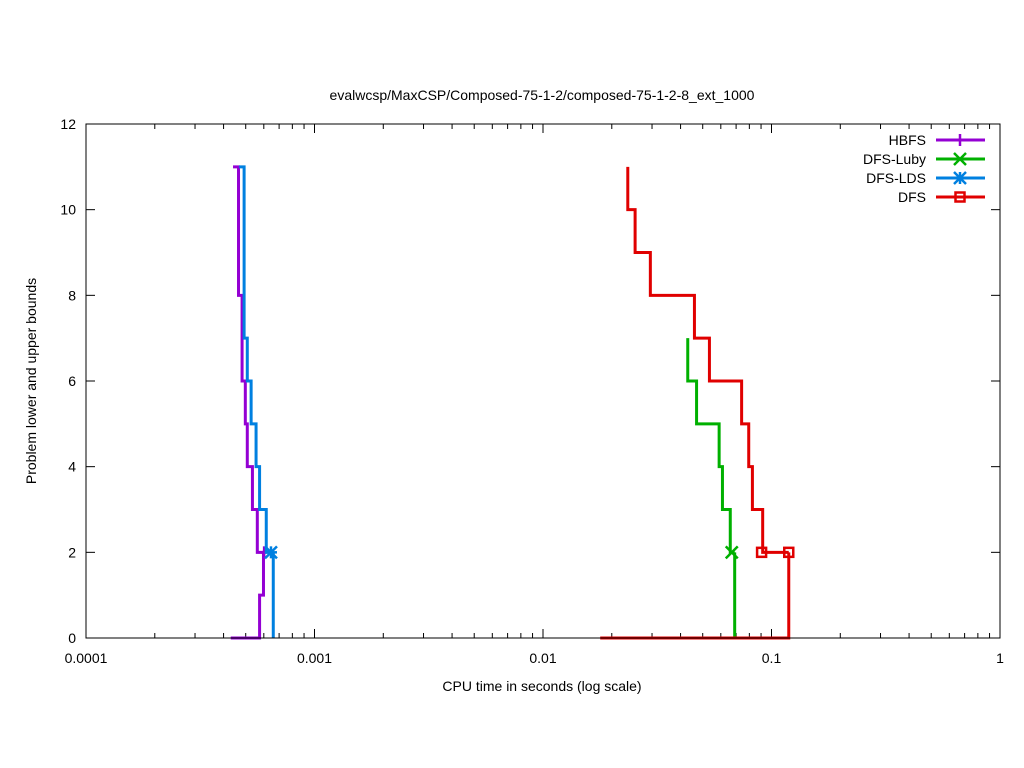 The width and height of the screenshot is (1024, 768). I want to click on x-tick-label: 1, so click(1000, 658).